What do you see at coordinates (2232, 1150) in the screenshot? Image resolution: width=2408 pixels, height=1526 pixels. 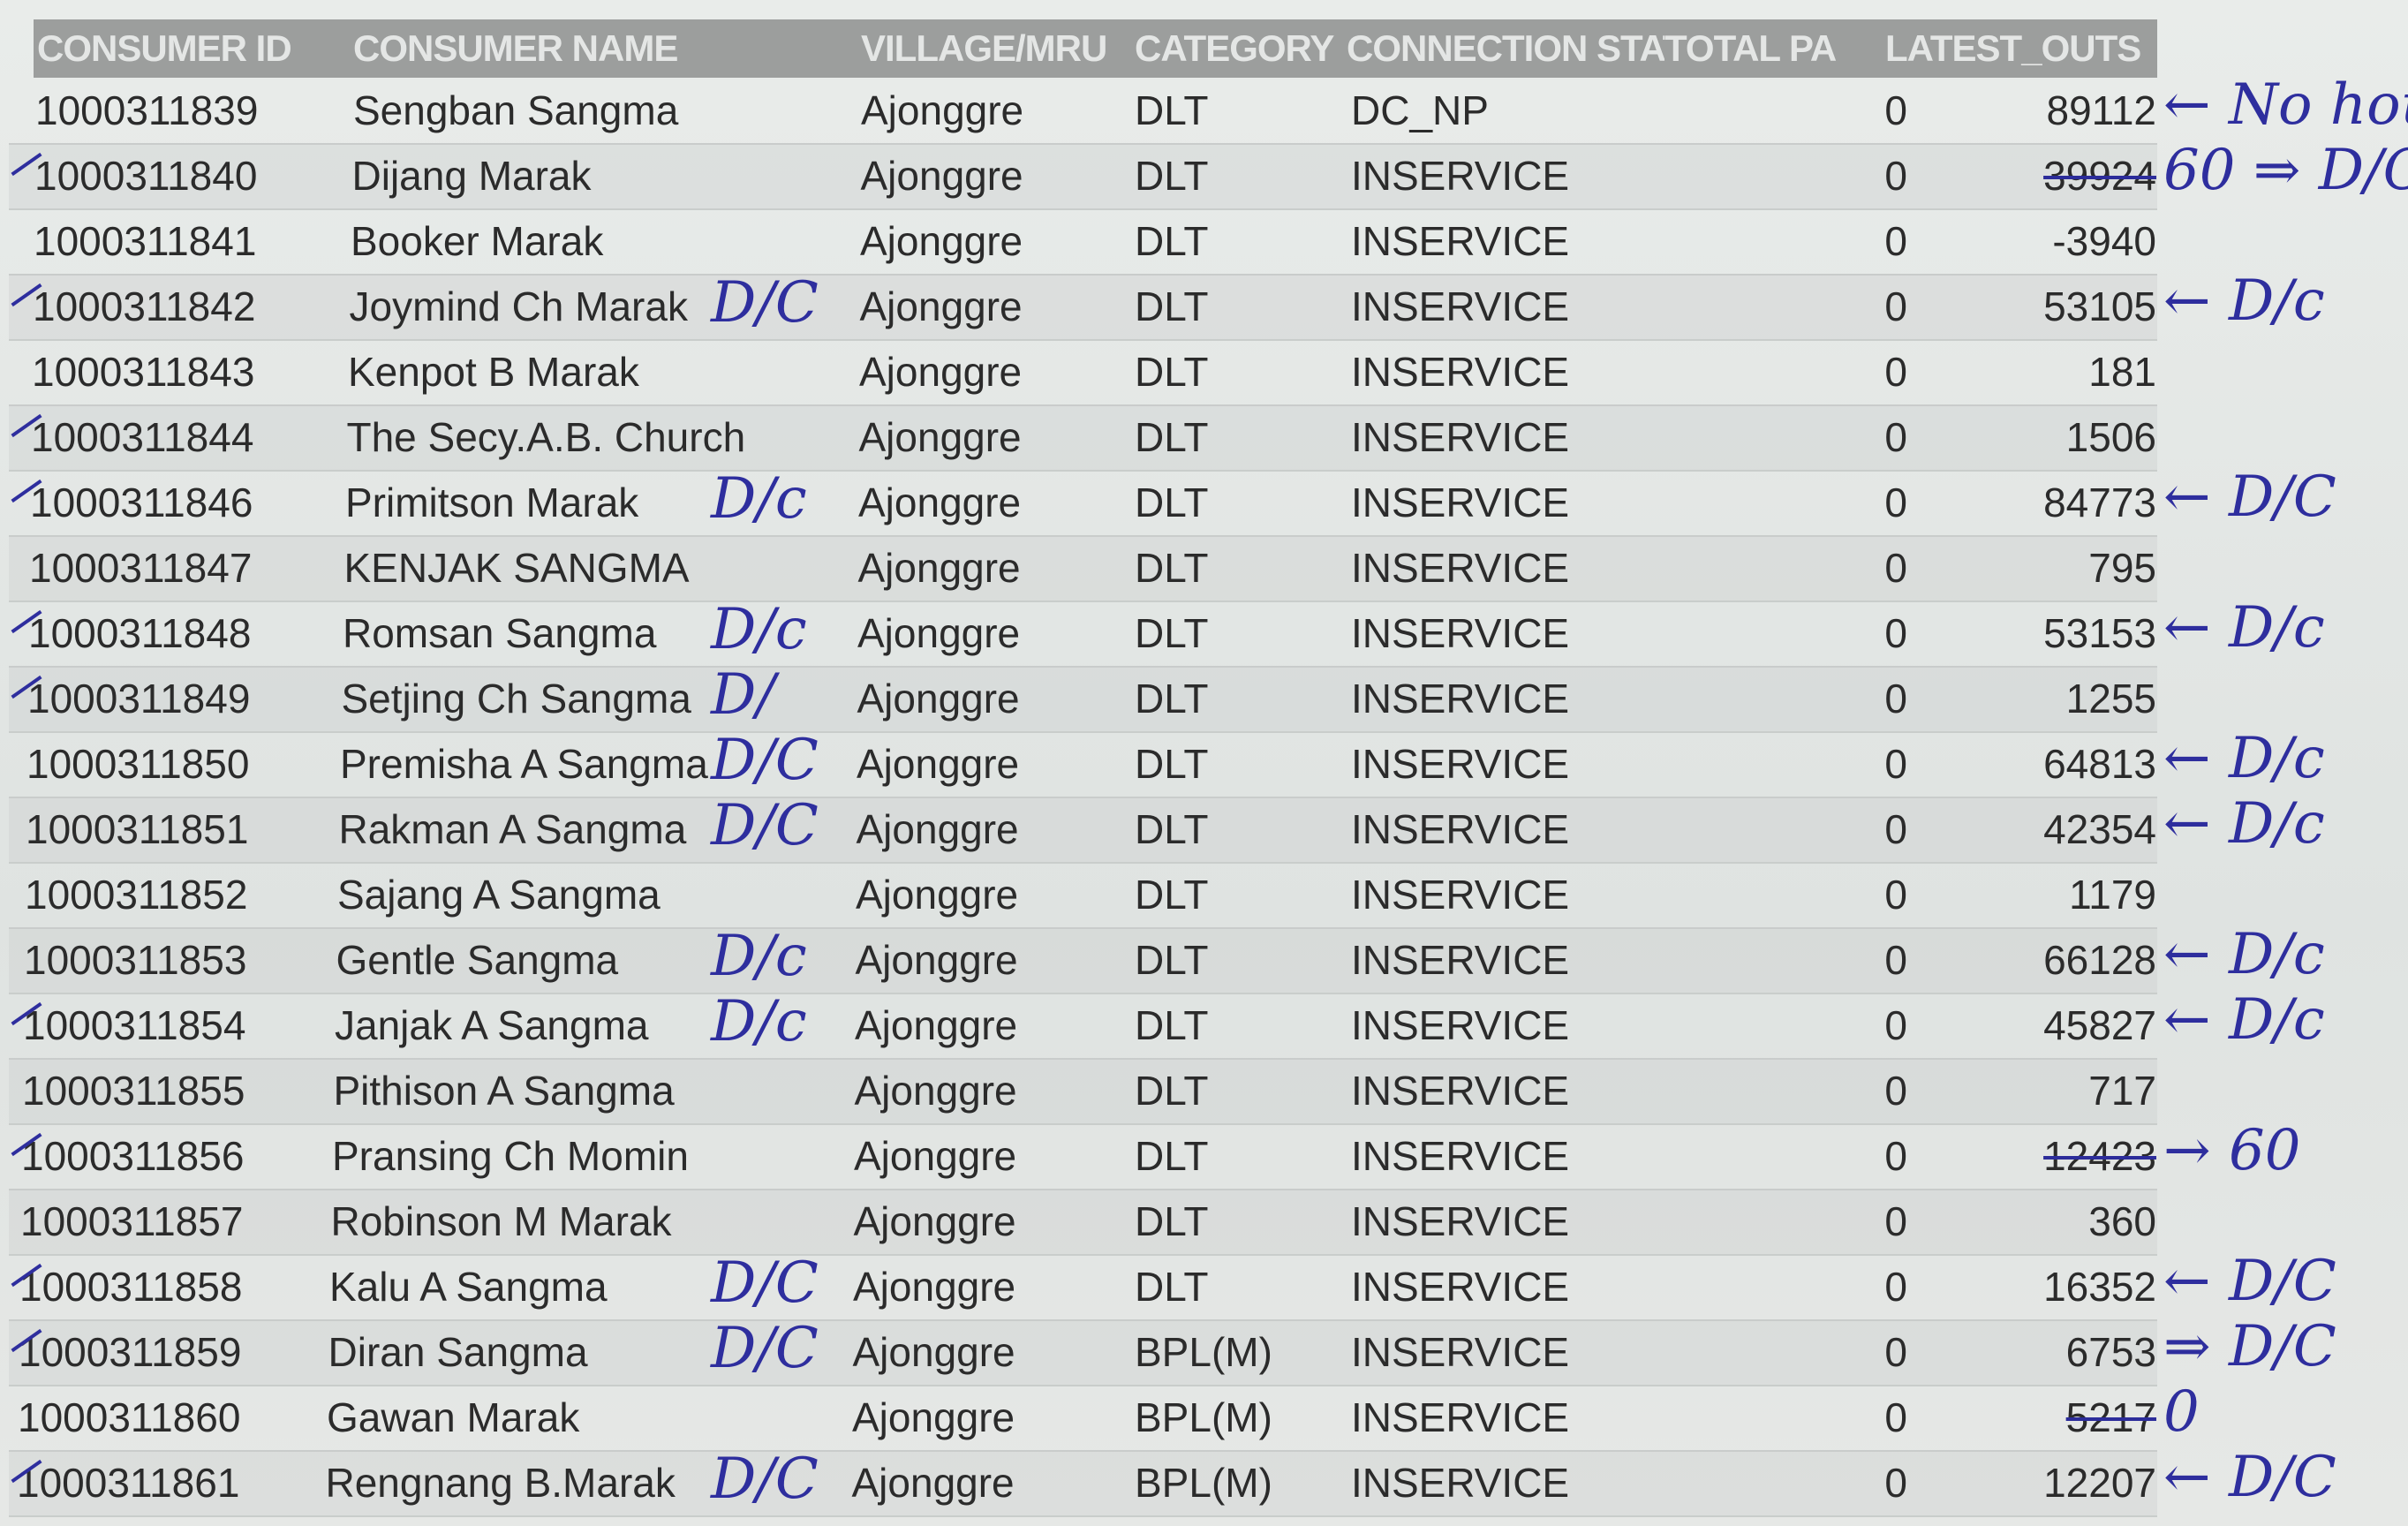 I see `handwritten-note: → 60` at bounding box center [2232, 1150].